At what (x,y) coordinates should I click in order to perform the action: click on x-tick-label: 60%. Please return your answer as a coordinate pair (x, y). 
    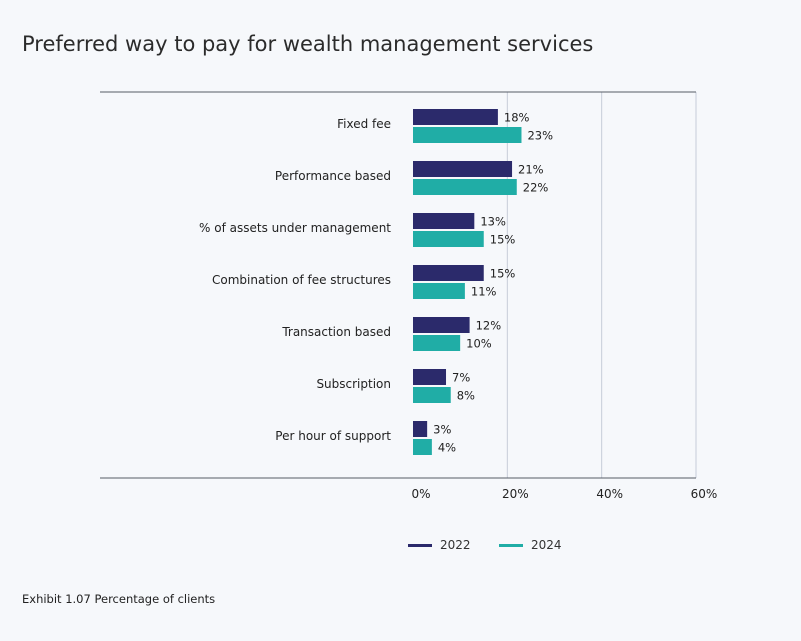
    Looking at the image, I should click on (704, 494).